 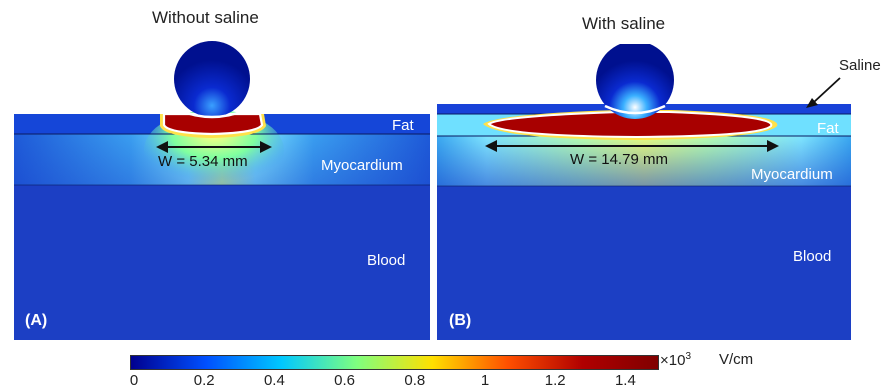 I want to click on colorbar-tick-label: 0, so click(x=134, y=380).